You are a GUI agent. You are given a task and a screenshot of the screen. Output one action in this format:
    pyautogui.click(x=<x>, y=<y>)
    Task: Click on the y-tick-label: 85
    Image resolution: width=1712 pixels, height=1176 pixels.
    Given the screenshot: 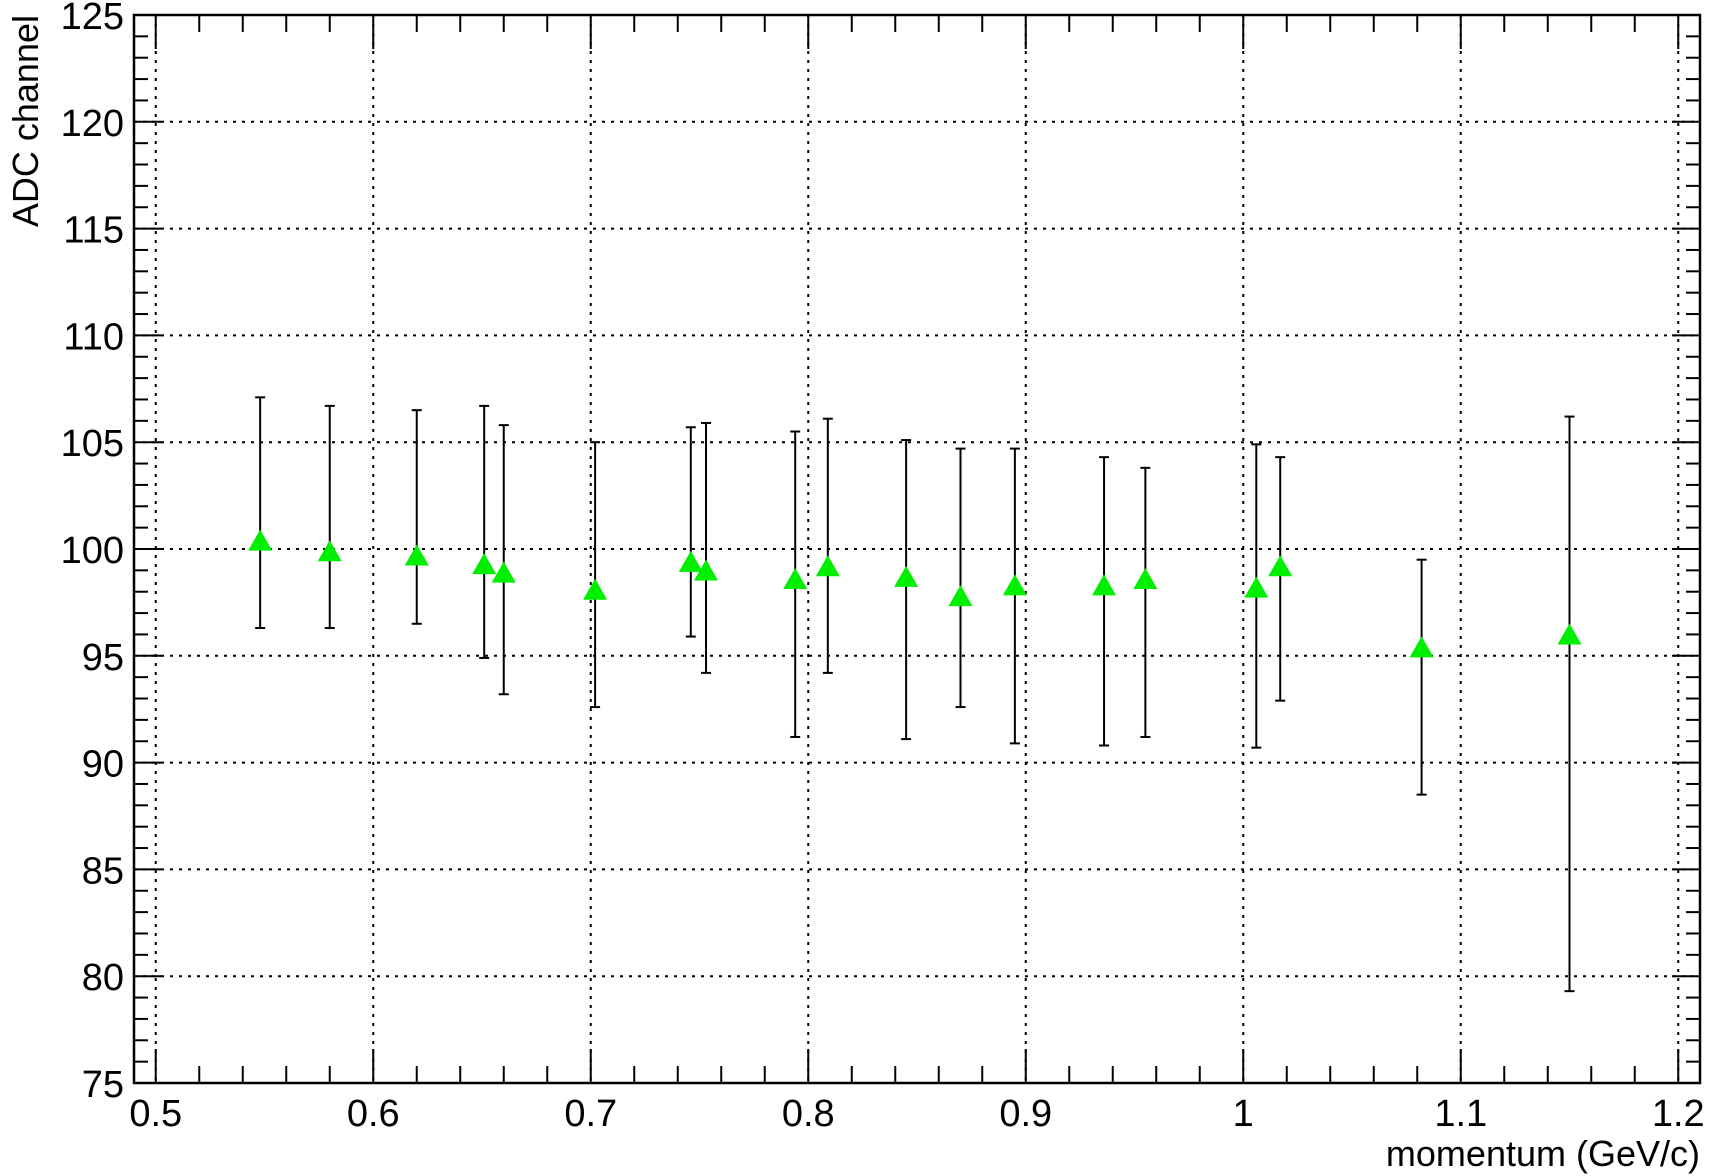 What is the action you would take?
    pyautogui.click(x=103, y=871)
    